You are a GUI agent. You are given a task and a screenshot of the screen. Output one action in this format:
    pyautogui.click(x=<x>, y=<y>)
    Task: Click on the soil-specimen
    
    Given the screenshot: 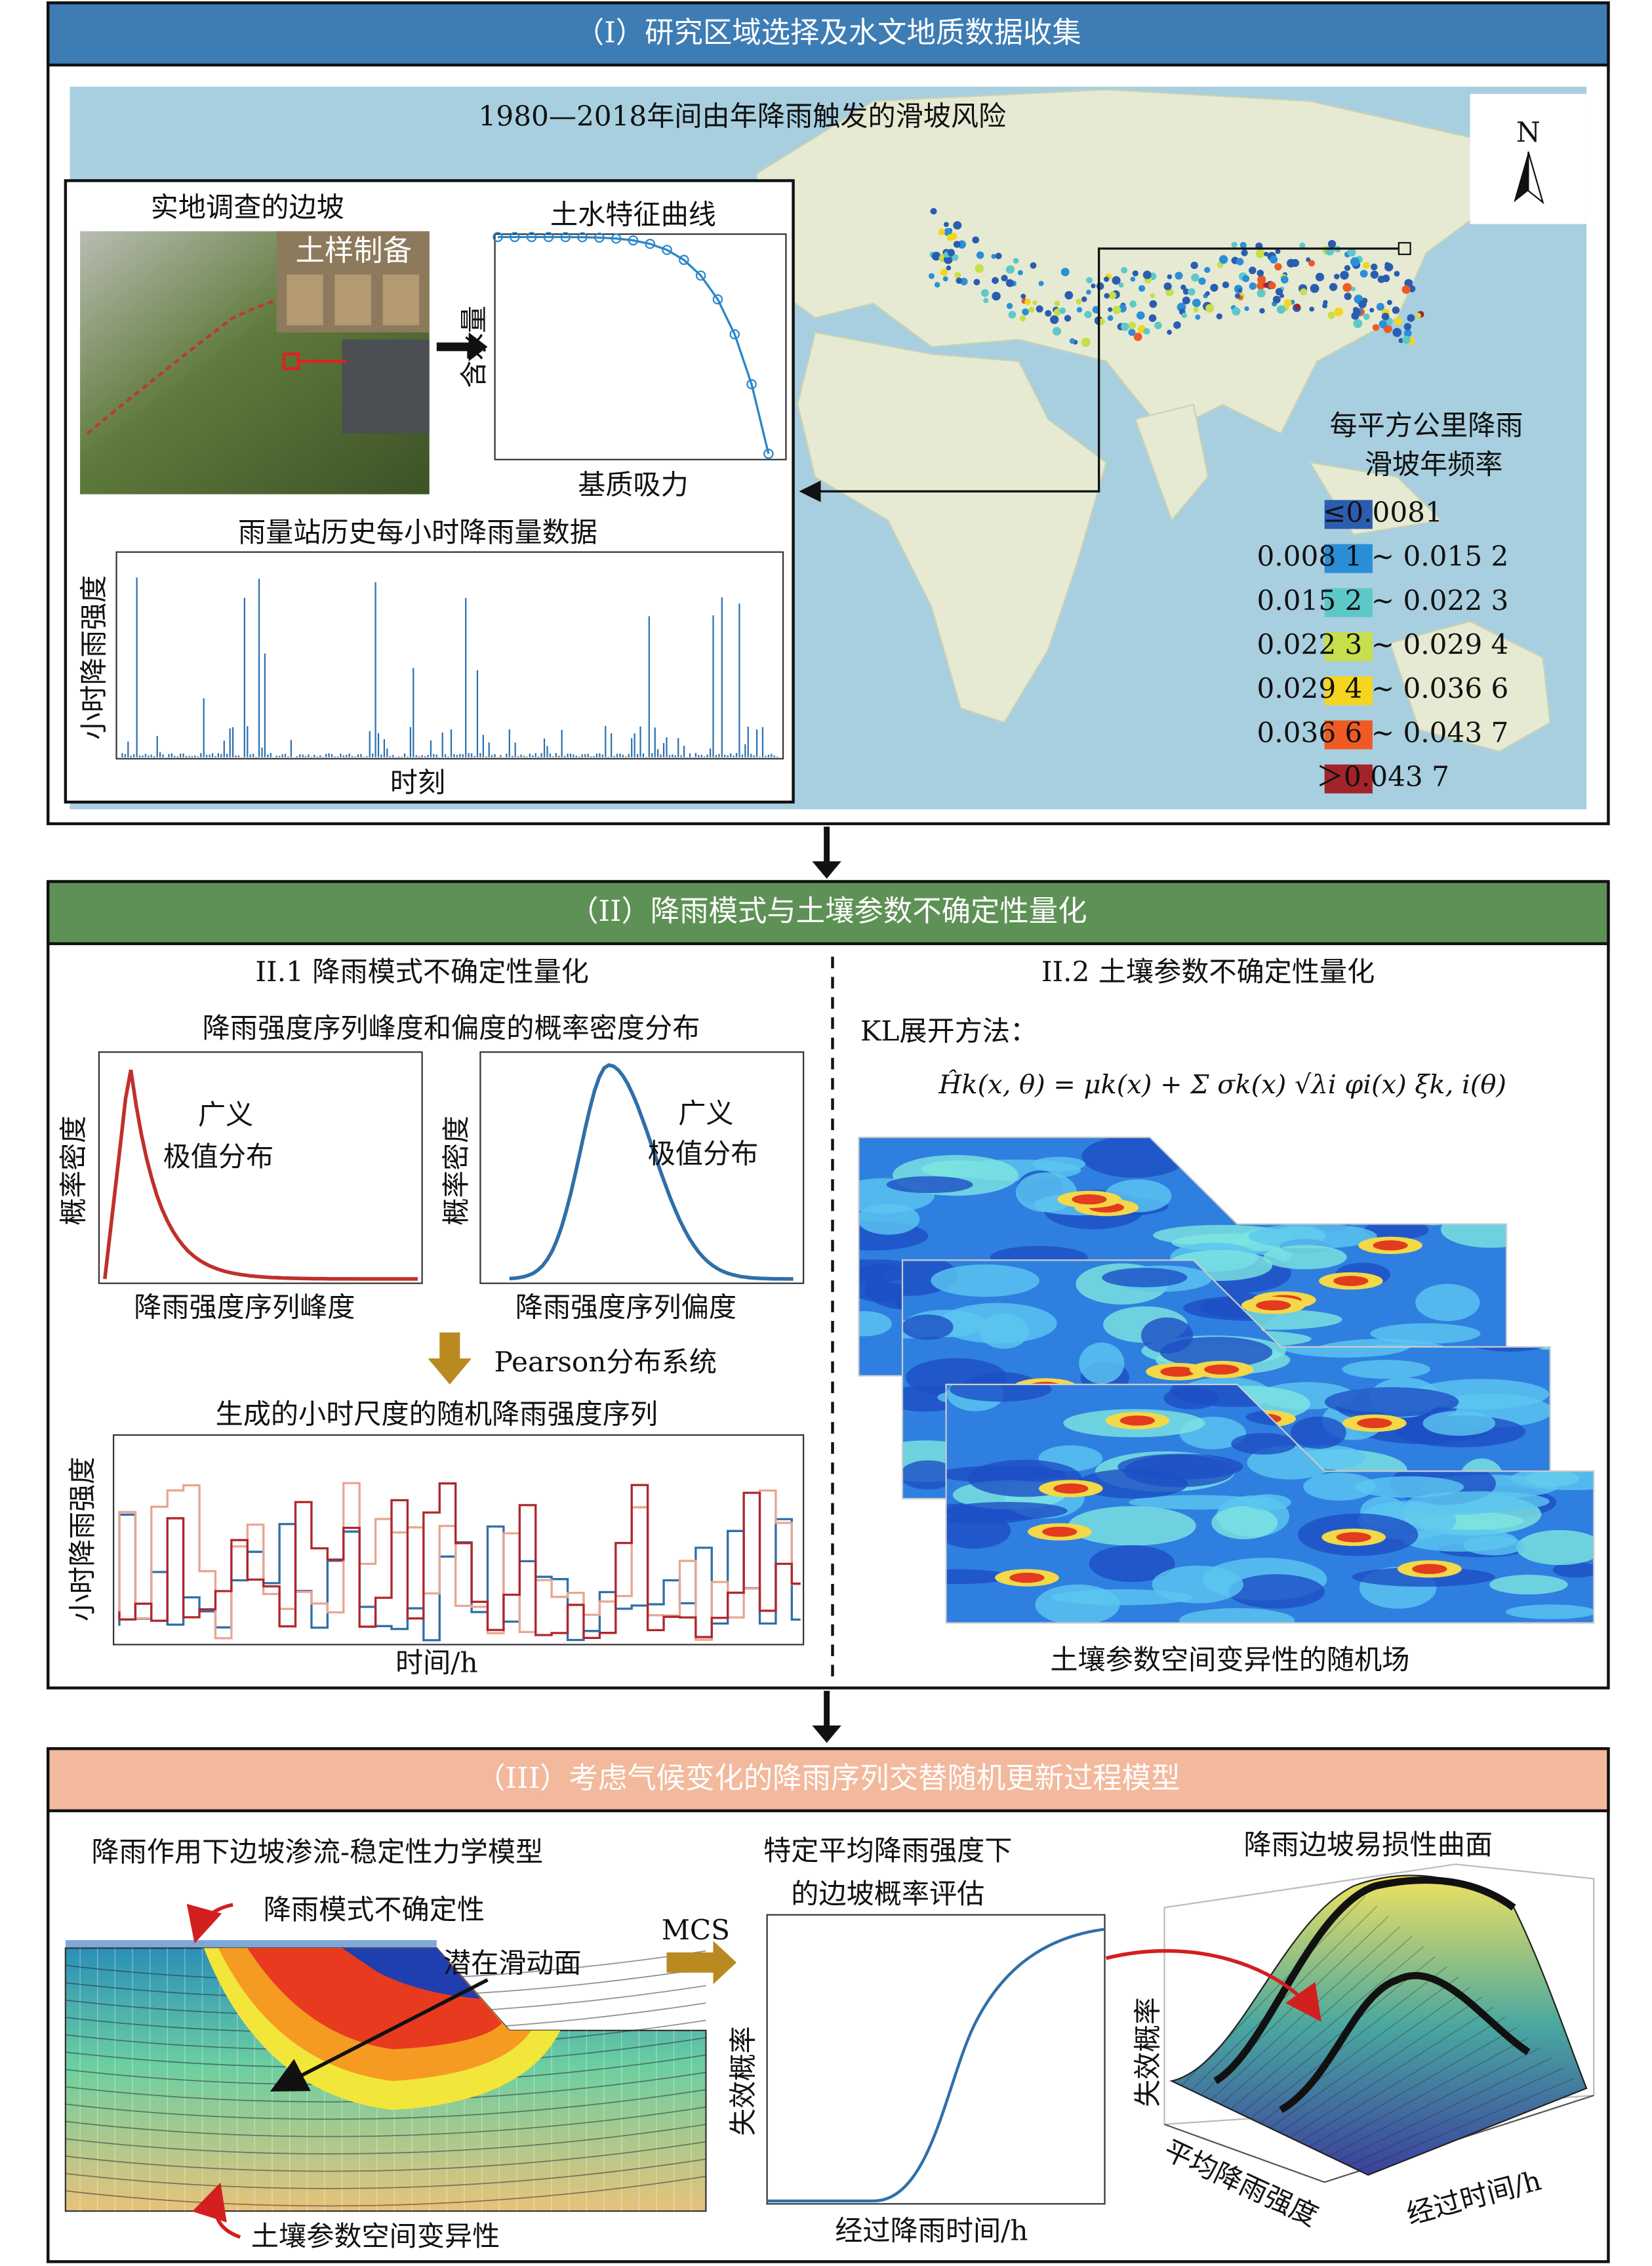 What is the action you would take?
    pyautogui.click(x=401, y=299)
    